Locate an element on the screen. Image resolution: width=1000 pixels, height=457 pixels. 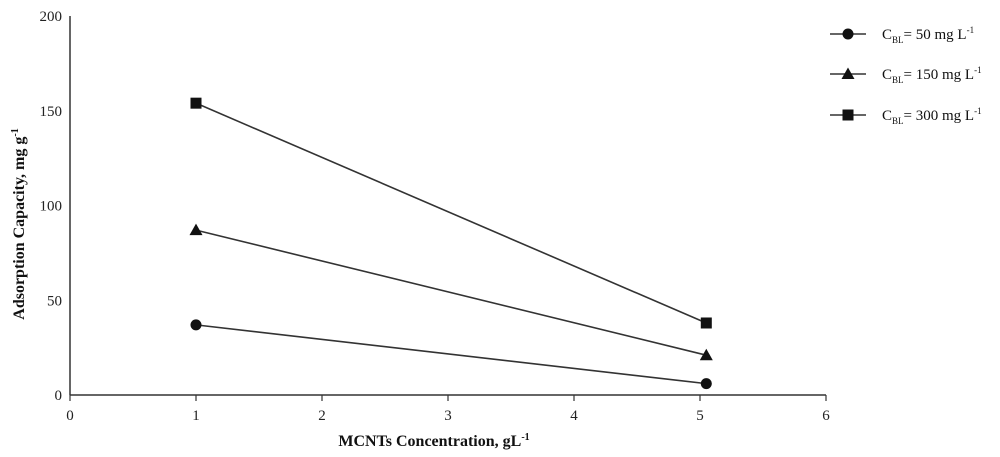
series-circle is located at coordinates (451, 354).